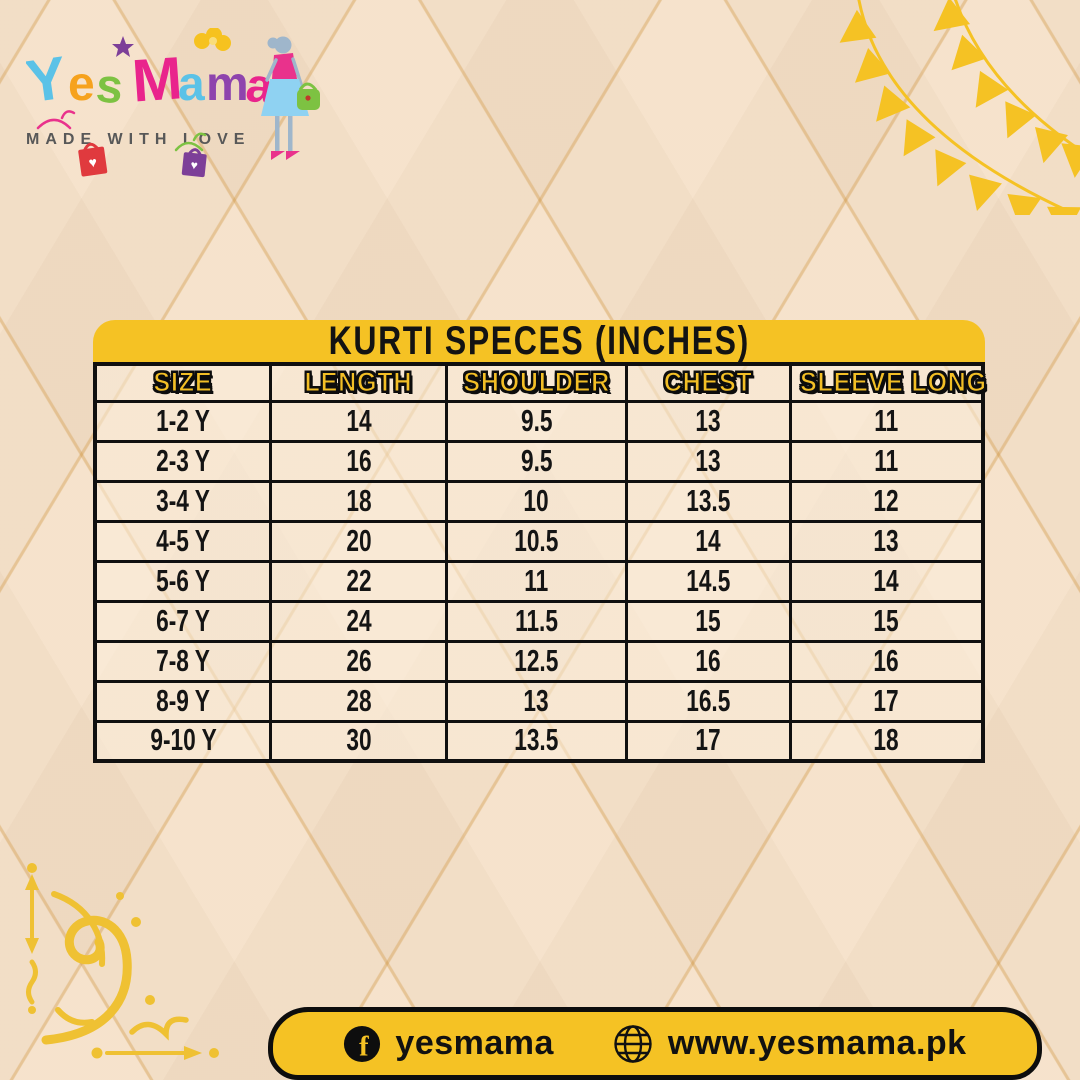 Image resolution: width=1080 pixels, height=1080 pixels. I want to click on cell-value: 13, so click(708, 420).